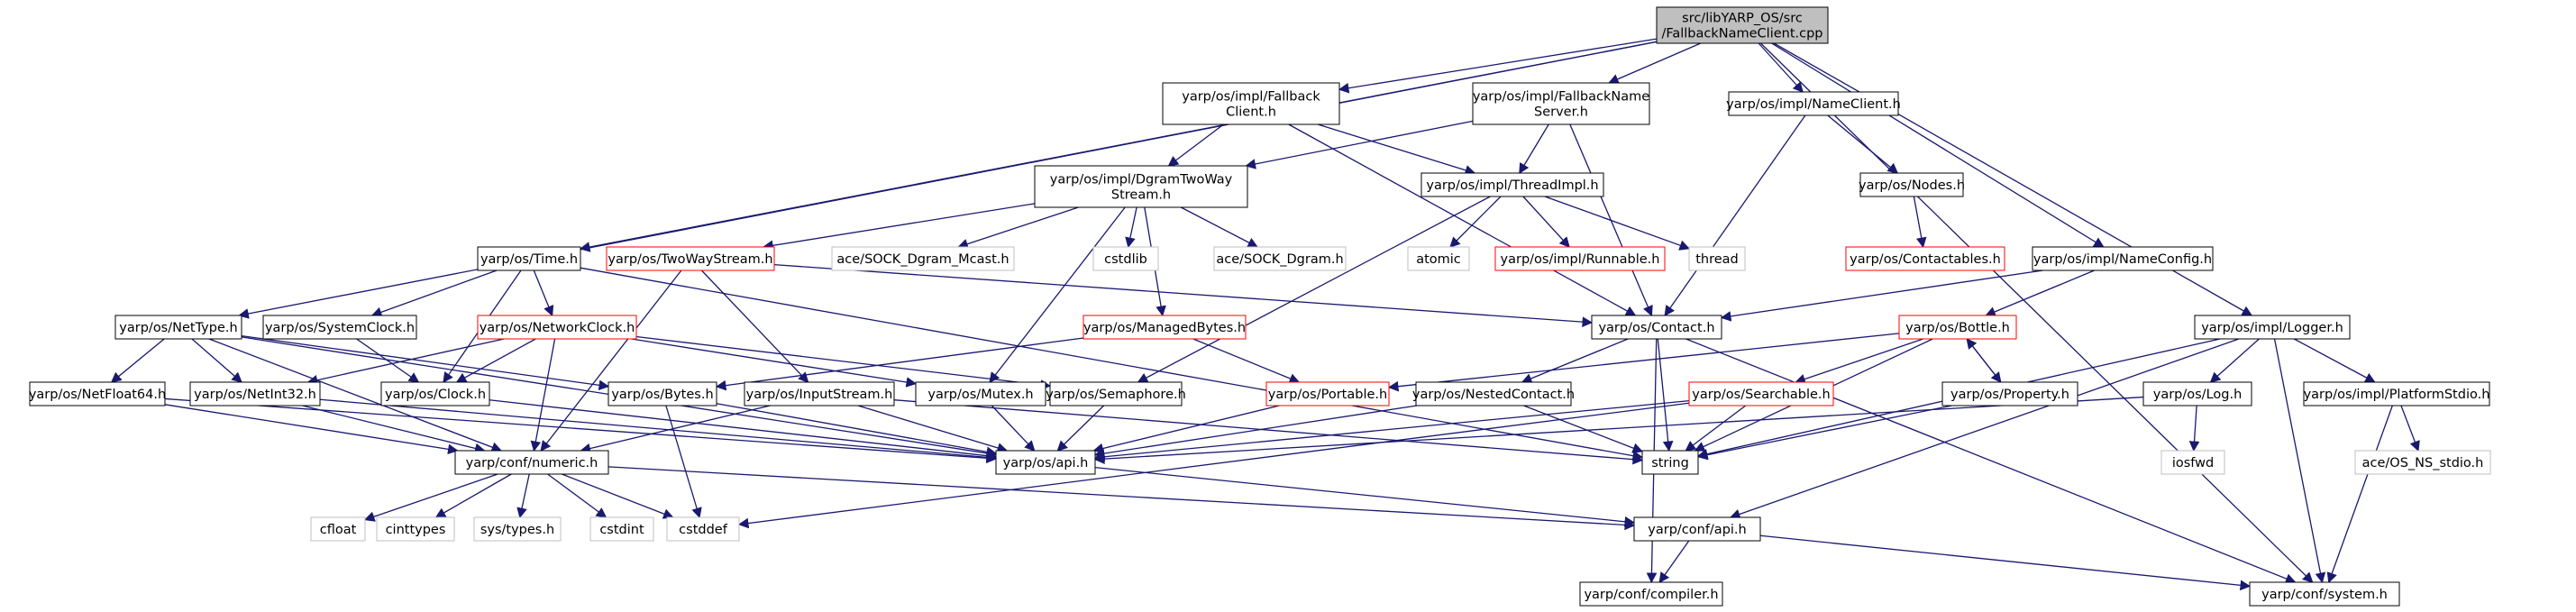 This screenshot has height=612, width=2576. Describe the element at coordinates (1651, 594) in the screenshot. I see `node-compiler: yarp/conf/compiler.h` at that location.